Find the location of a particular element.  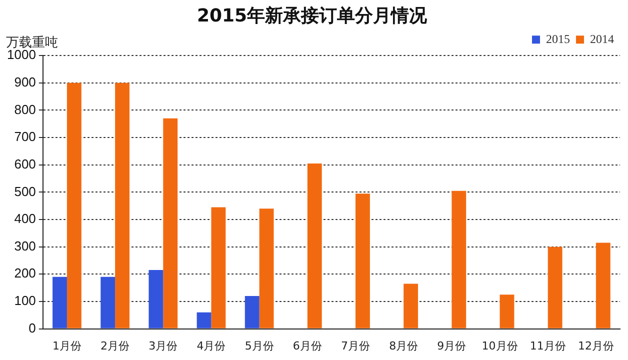

y-tick-label: 800 is located at coordinates (25, 109).